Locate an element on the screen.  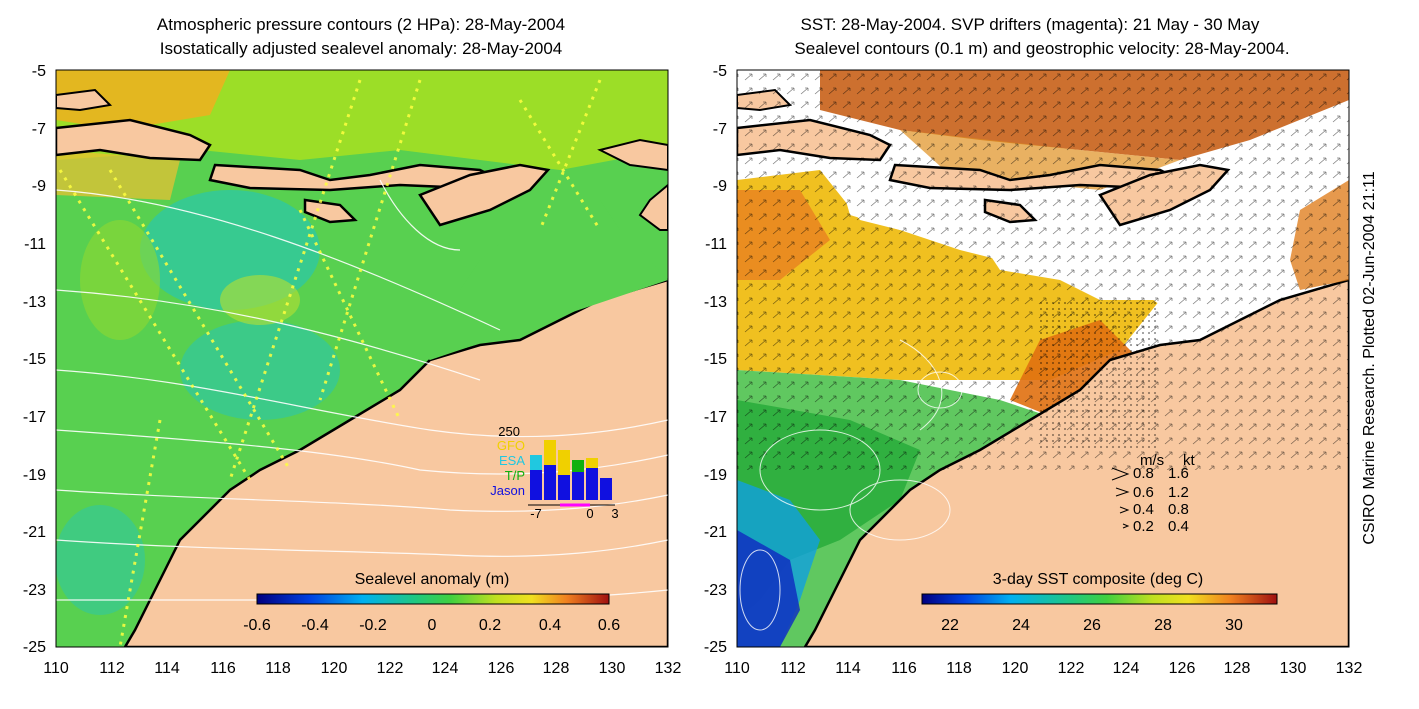
velocity-legend-kt: 1.2 is located at coordinates (1178, 492).